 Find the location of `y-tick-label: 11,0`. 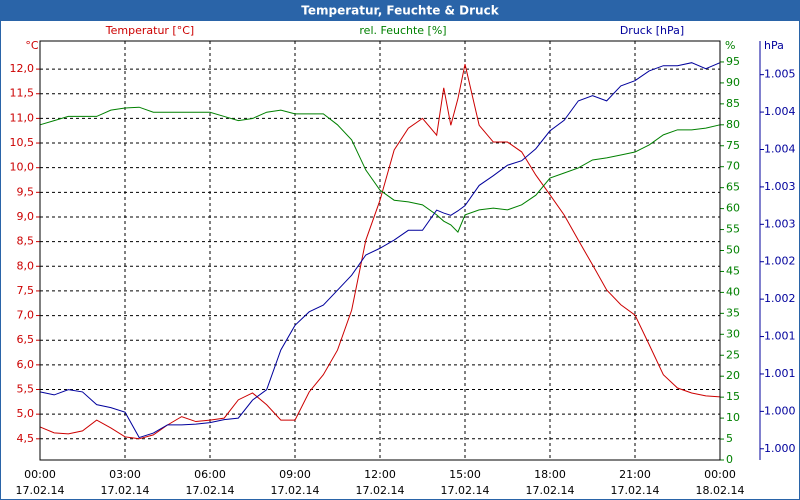

y-tick-label: 11,0 is located at coordinates (22, 117).